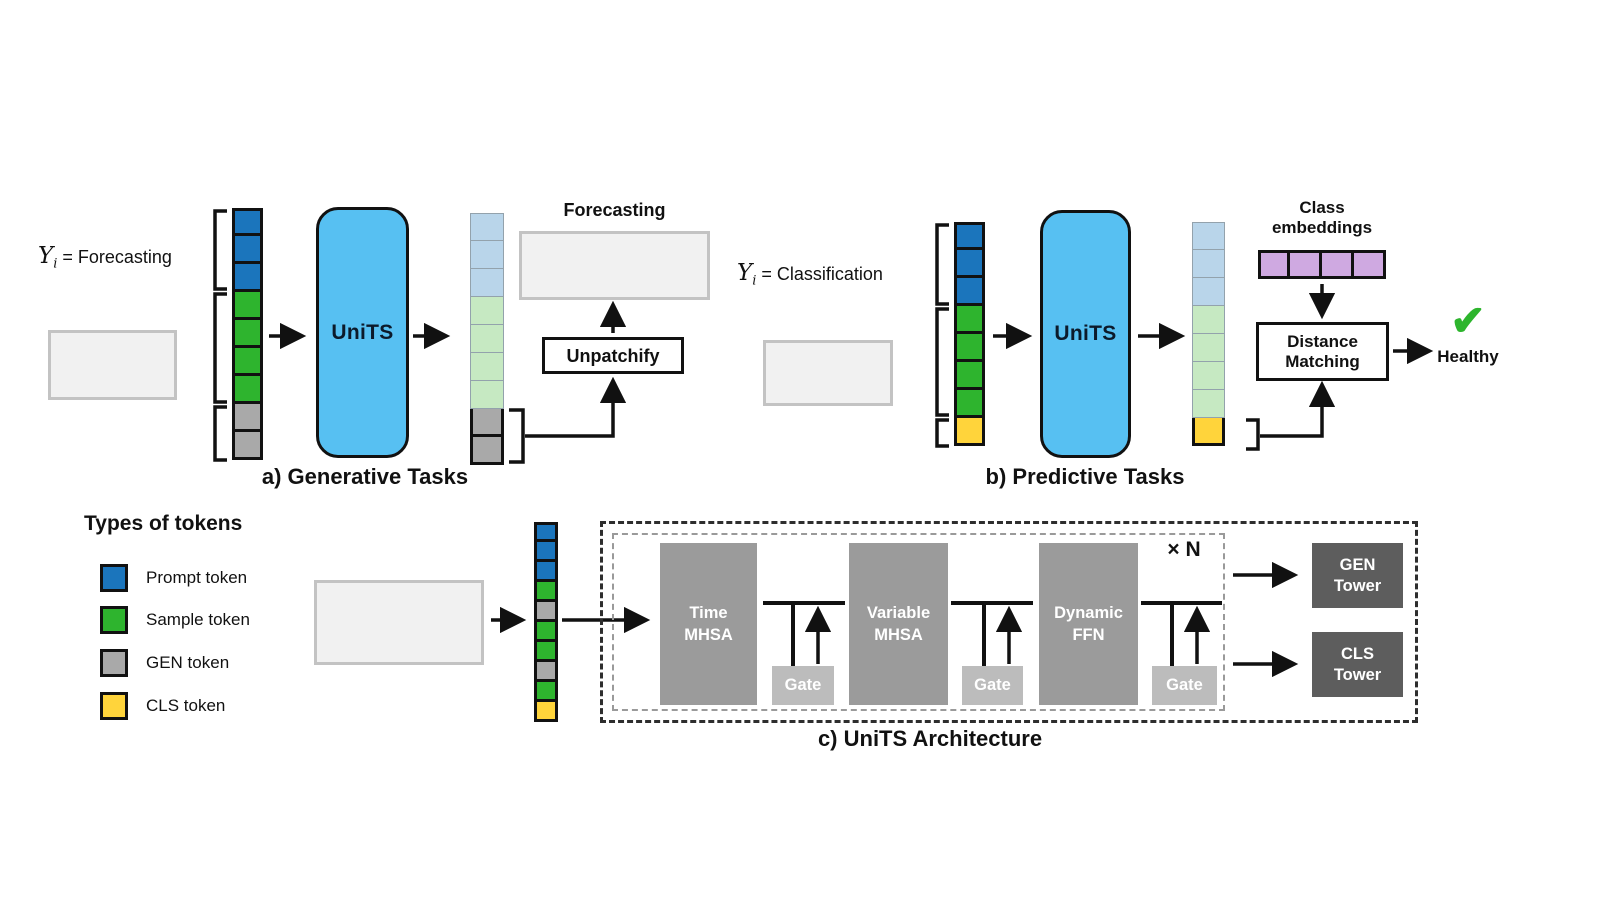 The height and width of the screenshot is (900, 1600). What do you see at coordinates (114, 620) in the screenshot?
I see `sample-token-swatch` at bounding box center [114, 620].